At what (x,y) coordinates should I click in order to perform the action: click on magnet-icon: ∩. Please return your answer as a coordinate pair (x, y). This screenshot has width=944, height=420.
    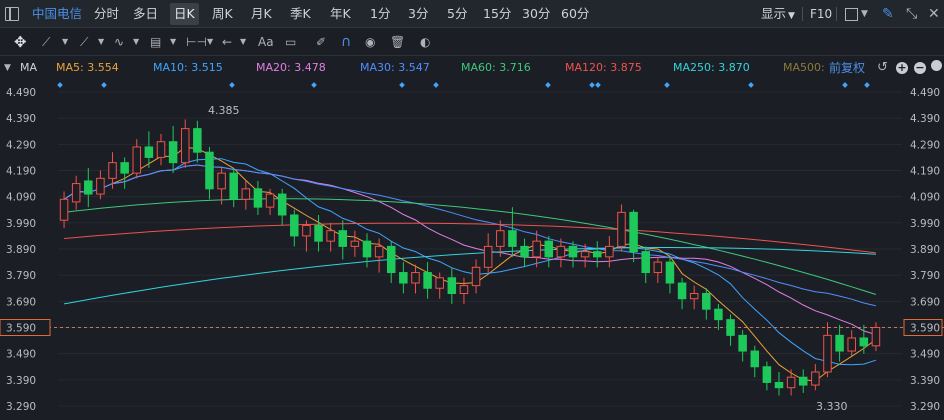
    Looking at the image, I should click on (346, 42).